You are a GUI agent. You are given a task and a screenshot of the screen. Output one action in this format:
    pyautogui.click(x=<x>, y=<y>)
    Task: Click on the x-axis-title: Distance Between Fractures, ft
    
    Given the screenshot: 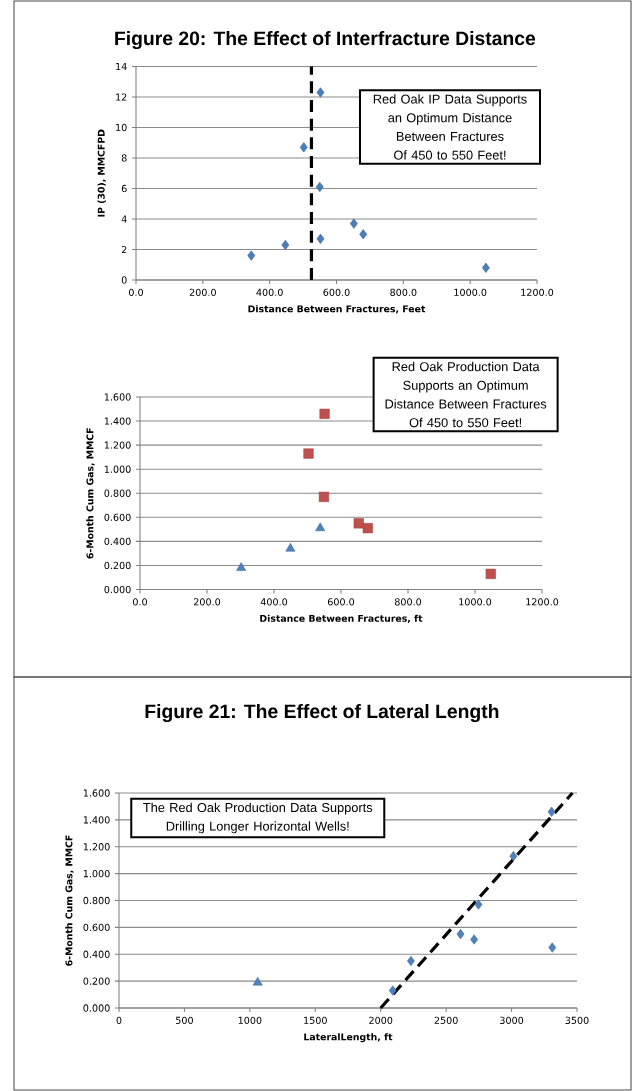 What is the action you would take?
    pyautogui.click(x=341, y=619)
    